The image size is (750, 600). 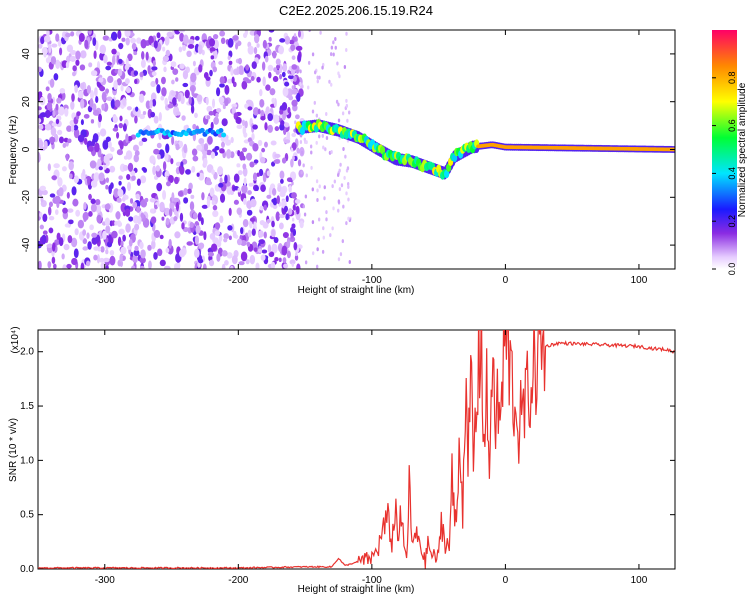 I want to click on snr-y-tick-label: 0.5, so click(x=27, y=515).